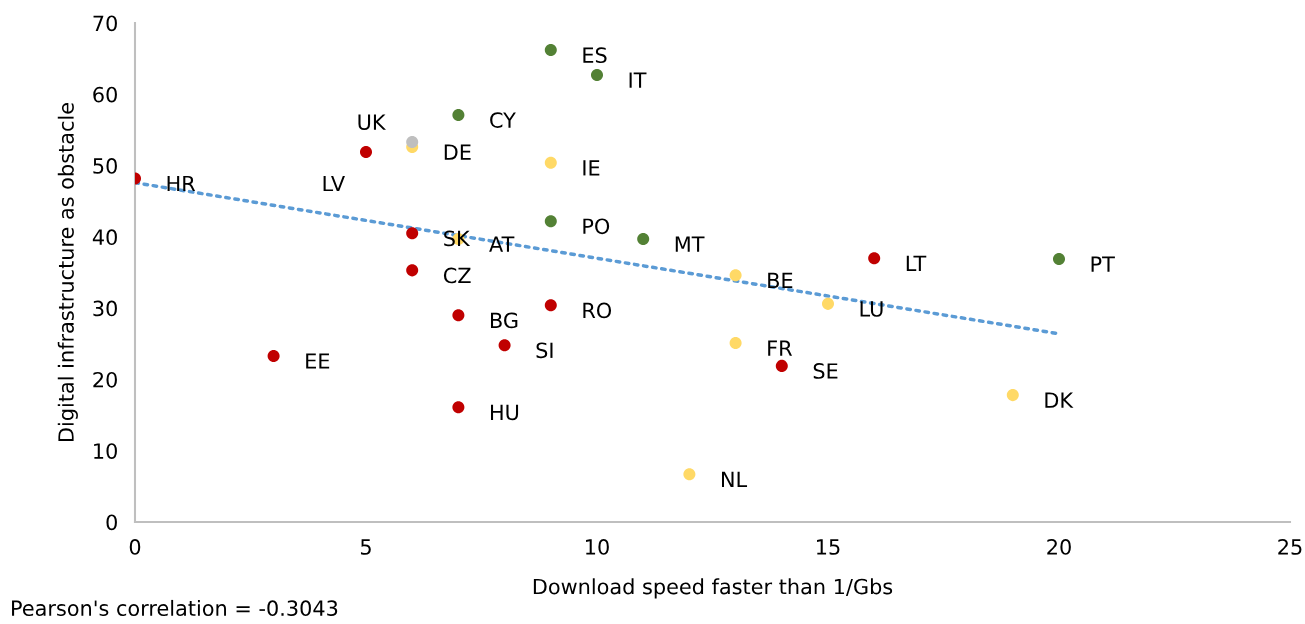  Describe the element at coordinates (916, 263) in the screenshot. I see `annotation: LT` at that location.